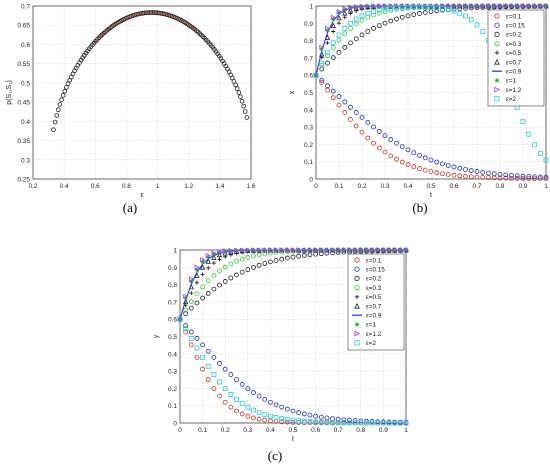  What do you see at coordinates (516, 58) in the screenshot?
I see `chart-b-legend` at bounding box center [516, 58].